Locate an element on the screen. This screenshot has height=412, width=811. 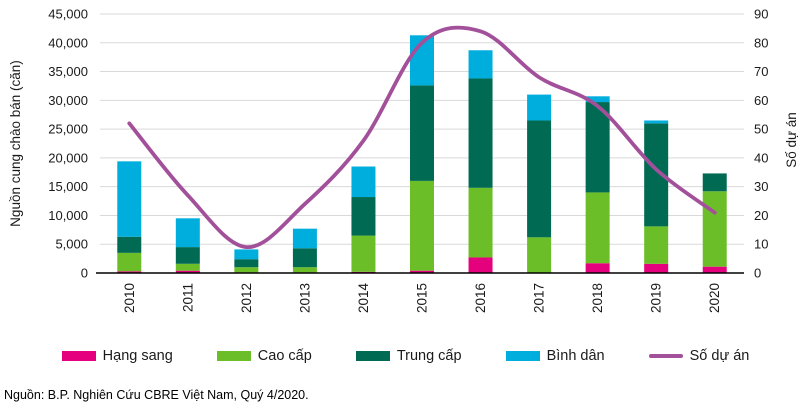
x-tick-2017: 2017 is located at coordinates (539, 298).